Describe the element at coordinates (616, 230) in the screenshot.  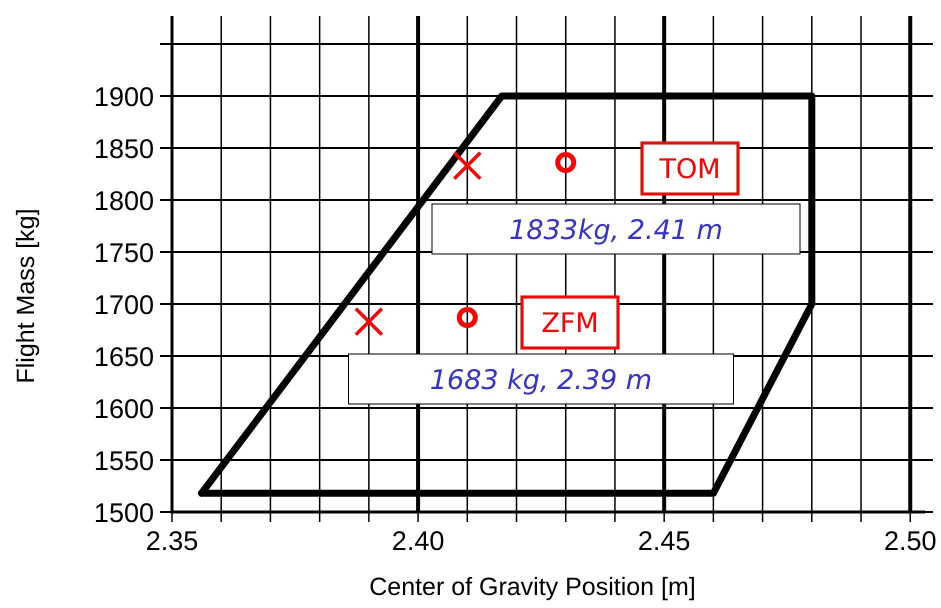
I see `annotation: 1833kg, 2.41 m` at that location.